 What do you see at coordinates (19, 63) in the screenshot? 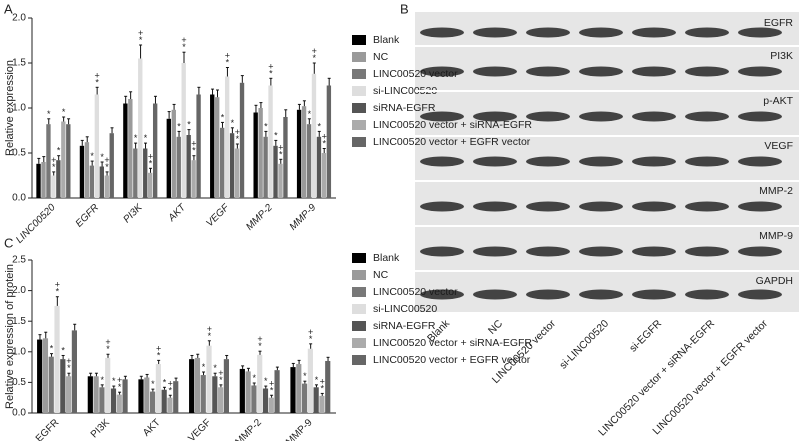
I see `y-tick-label: 1.5` at bounding box center [19, 63].